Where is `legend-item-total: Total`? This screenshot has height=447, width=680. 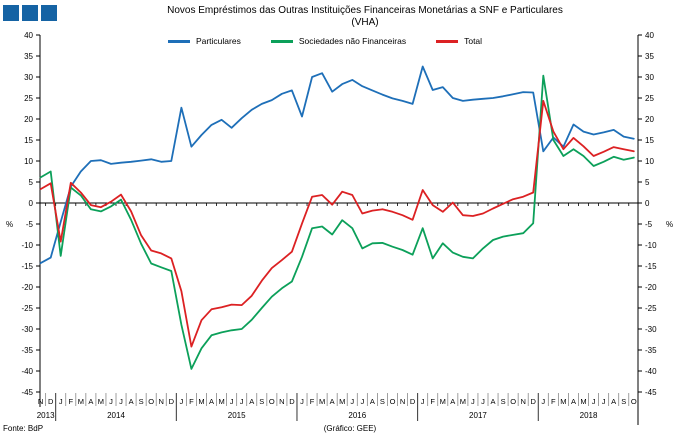 legend-item-total: Total is located at coordinates (459, 41).